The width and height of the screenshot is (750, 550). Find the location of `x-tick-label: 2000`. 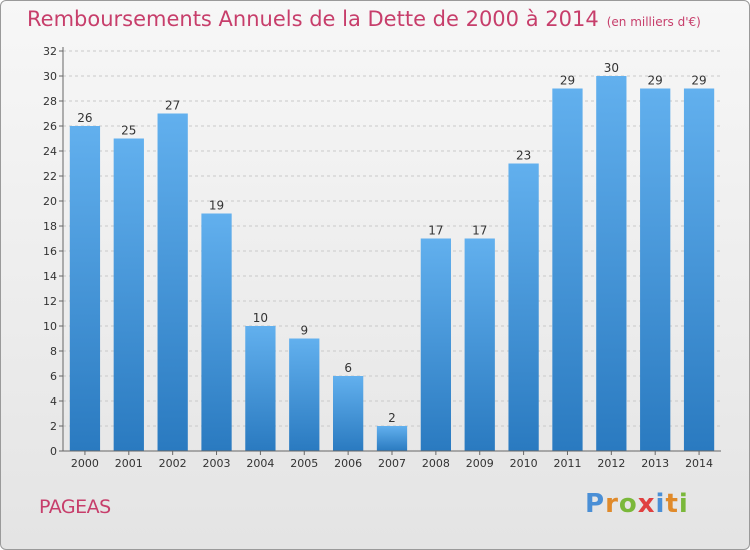

x-tick-label: 2000 is located at coordinates (85, 463).